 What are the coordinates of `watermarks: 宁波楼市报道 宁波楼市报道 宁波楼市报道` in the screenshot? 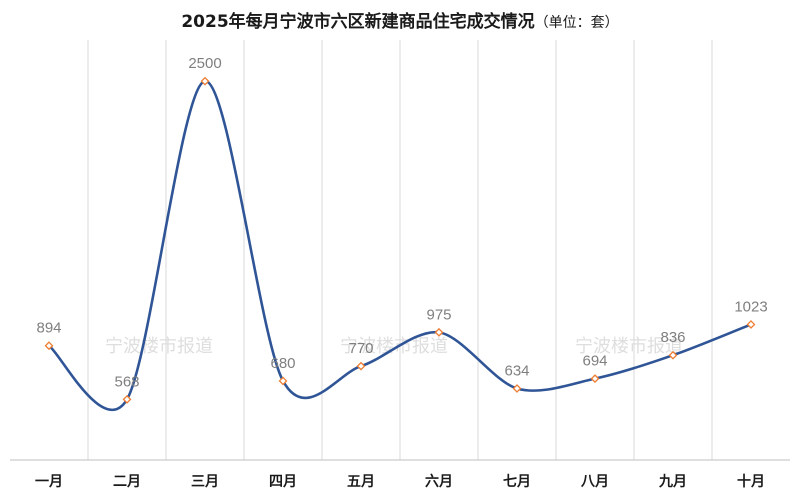 It's located at (394, 346).